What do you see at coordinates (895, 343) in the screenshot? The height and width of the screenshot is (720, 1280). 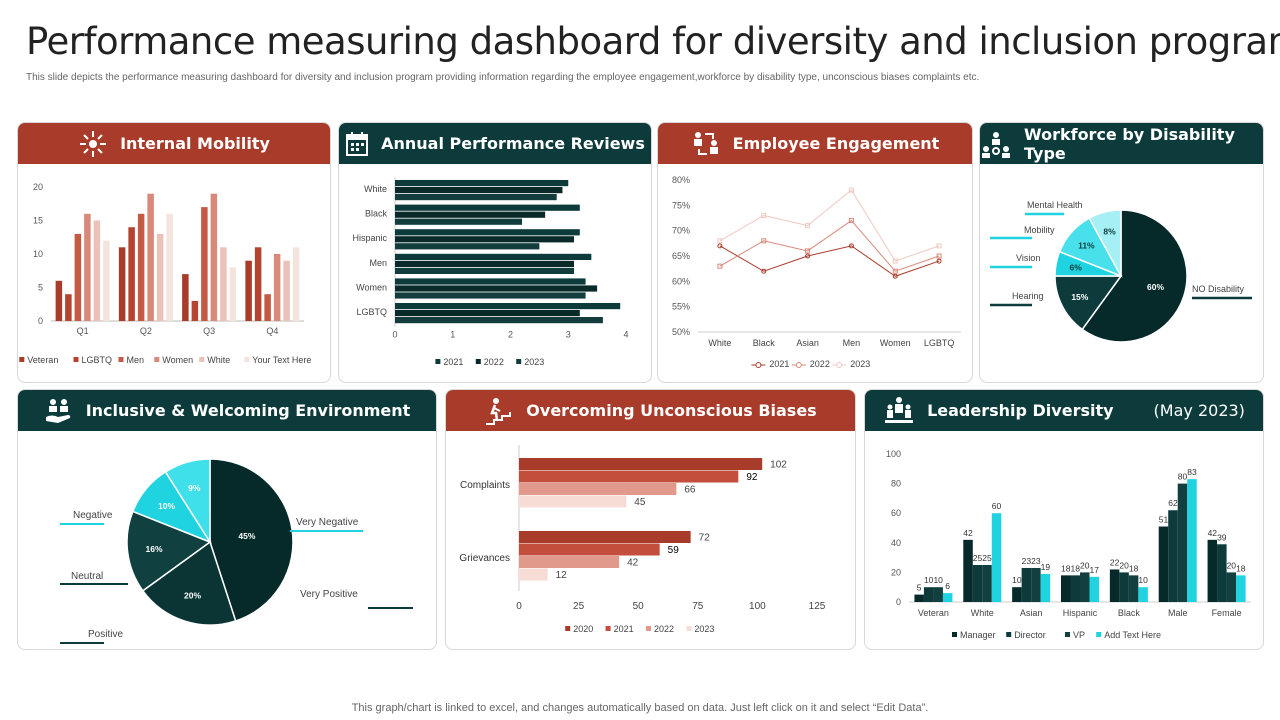 I see `x-tick-label: Women` at bounding box center [895, 343].